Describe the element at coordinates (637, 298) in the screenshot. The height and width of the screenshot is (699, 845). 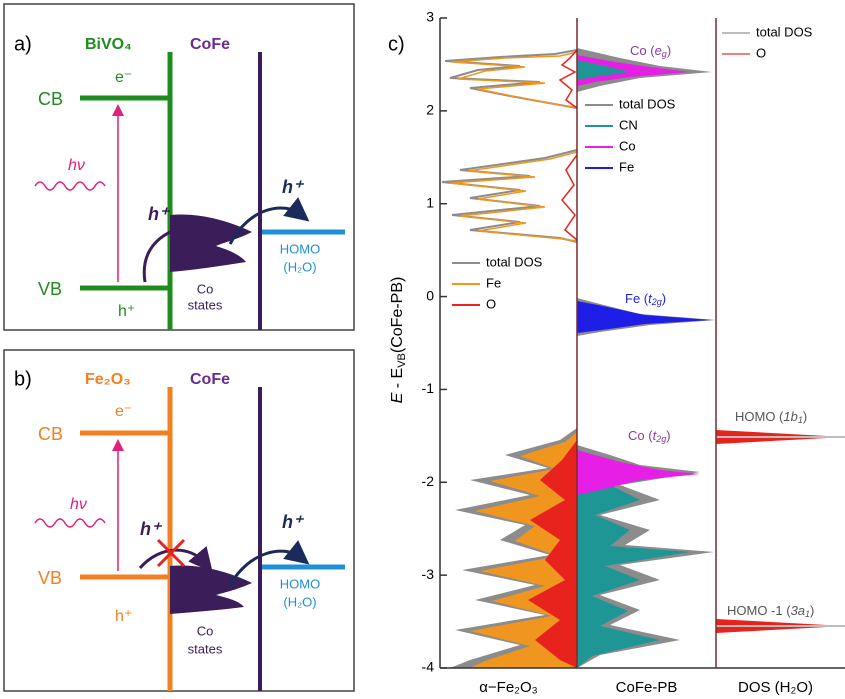
I see `annotation-part: Fe (` at that location.